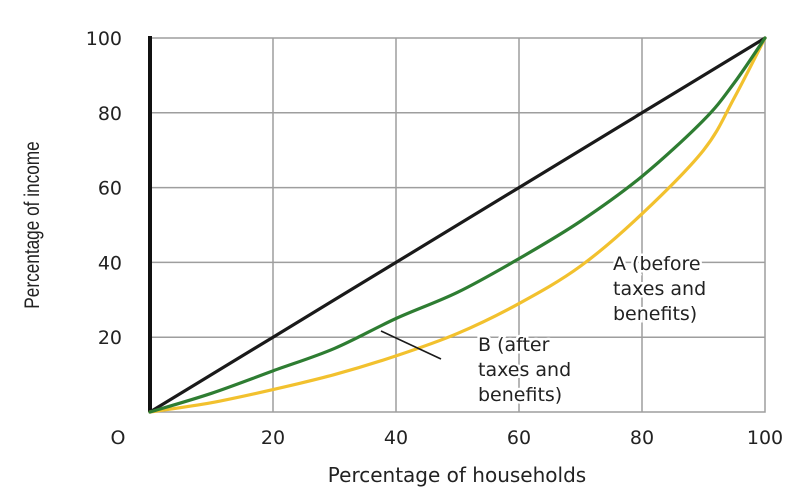 This screenshot has width=800, height=488. I want to click on y-tick-label: 20, so click(110, 338).